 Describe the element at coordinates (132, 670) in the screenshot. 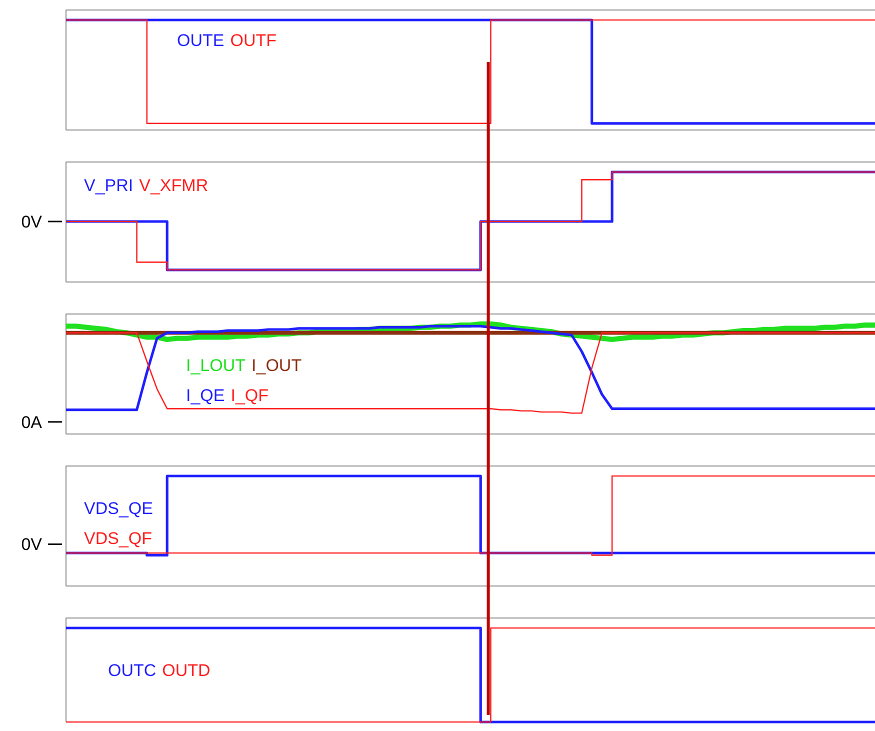

I see `series-label: OUTC` at that location.